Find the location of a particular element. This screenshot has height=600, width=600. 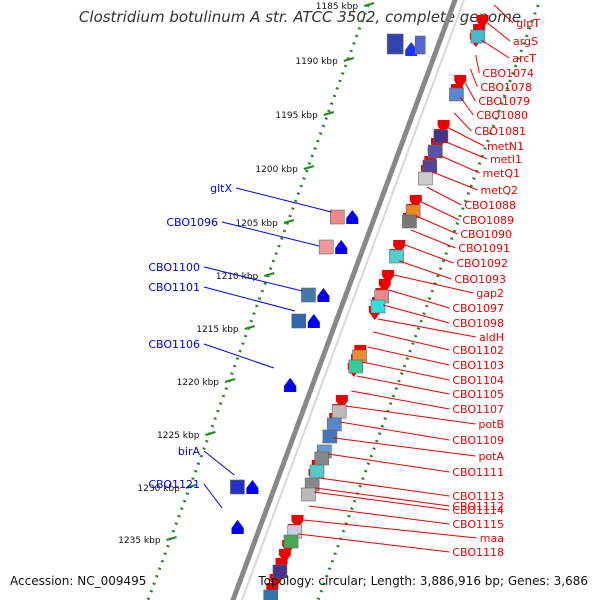

right-gene-label: CBO1115 is located at coordinates (478, 524).